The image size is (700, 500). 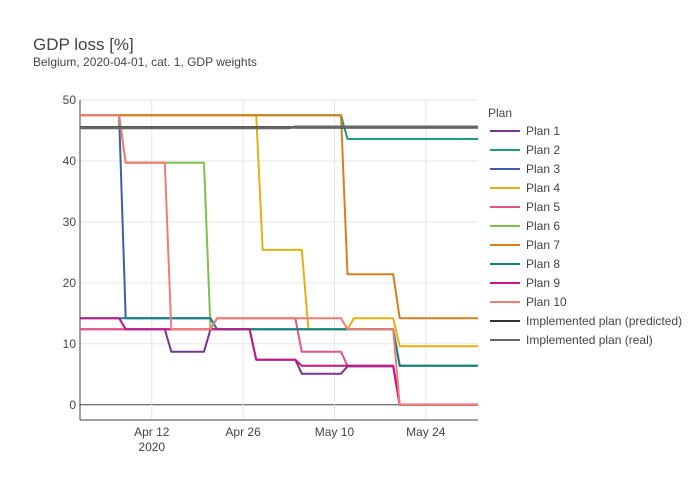 What do you see at coordinates (70, 222) in the screenshot?
I see `y-tick-label: 30` at bounding box center [70, 222].